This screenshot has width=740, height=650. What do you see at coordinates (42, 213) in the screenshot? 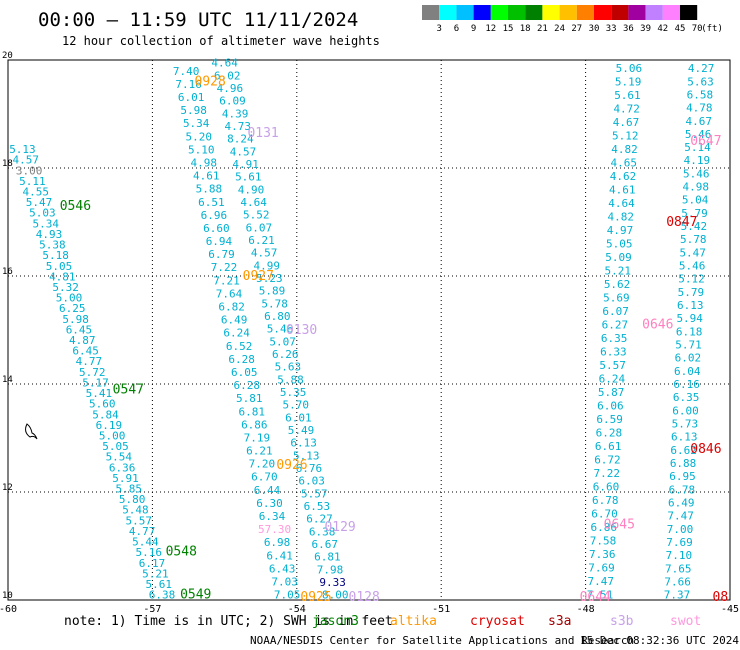
I see `swh-value: 5.03` at bounding box center [42, 213].